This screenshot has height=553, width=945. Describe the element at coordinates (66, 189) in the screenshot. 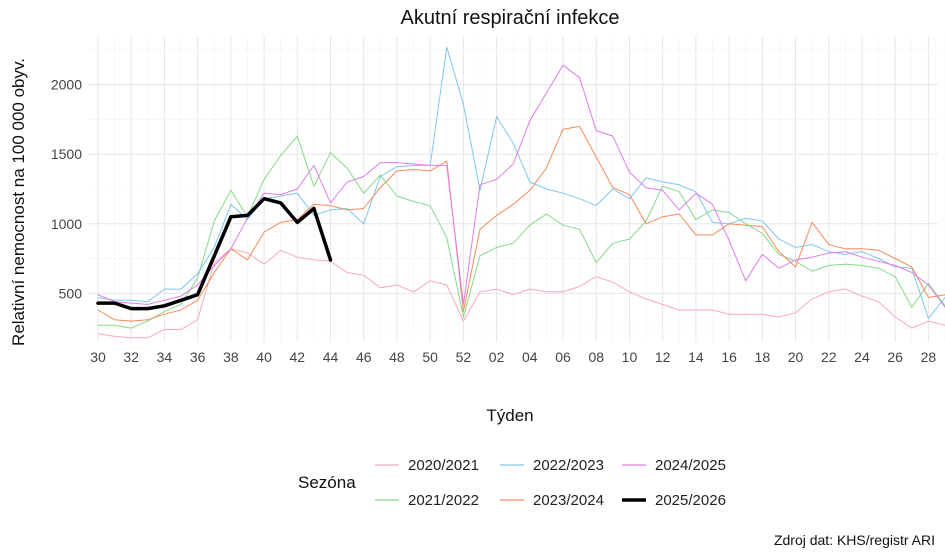

I see `y-axis-ticks: 500 1000 1500 2000` at that location.